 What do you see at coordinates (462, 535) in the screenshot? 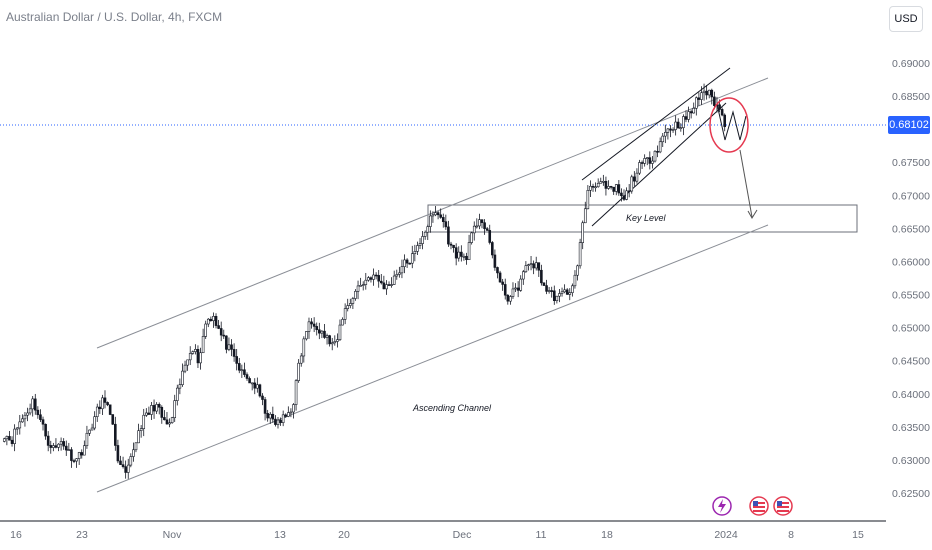
I see `x-tick-label: Dec` at bounding box center [462, 535].